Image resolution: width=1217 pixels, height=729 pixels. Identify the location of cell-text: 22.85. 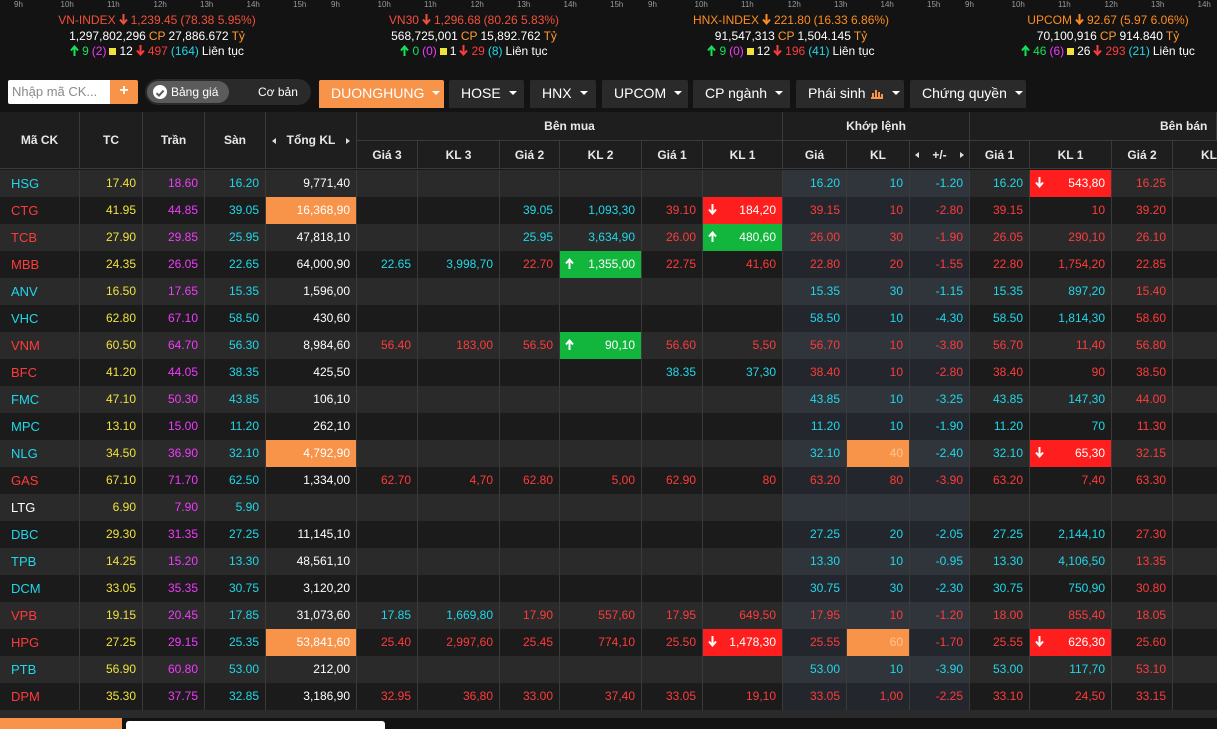
(1150, 264).